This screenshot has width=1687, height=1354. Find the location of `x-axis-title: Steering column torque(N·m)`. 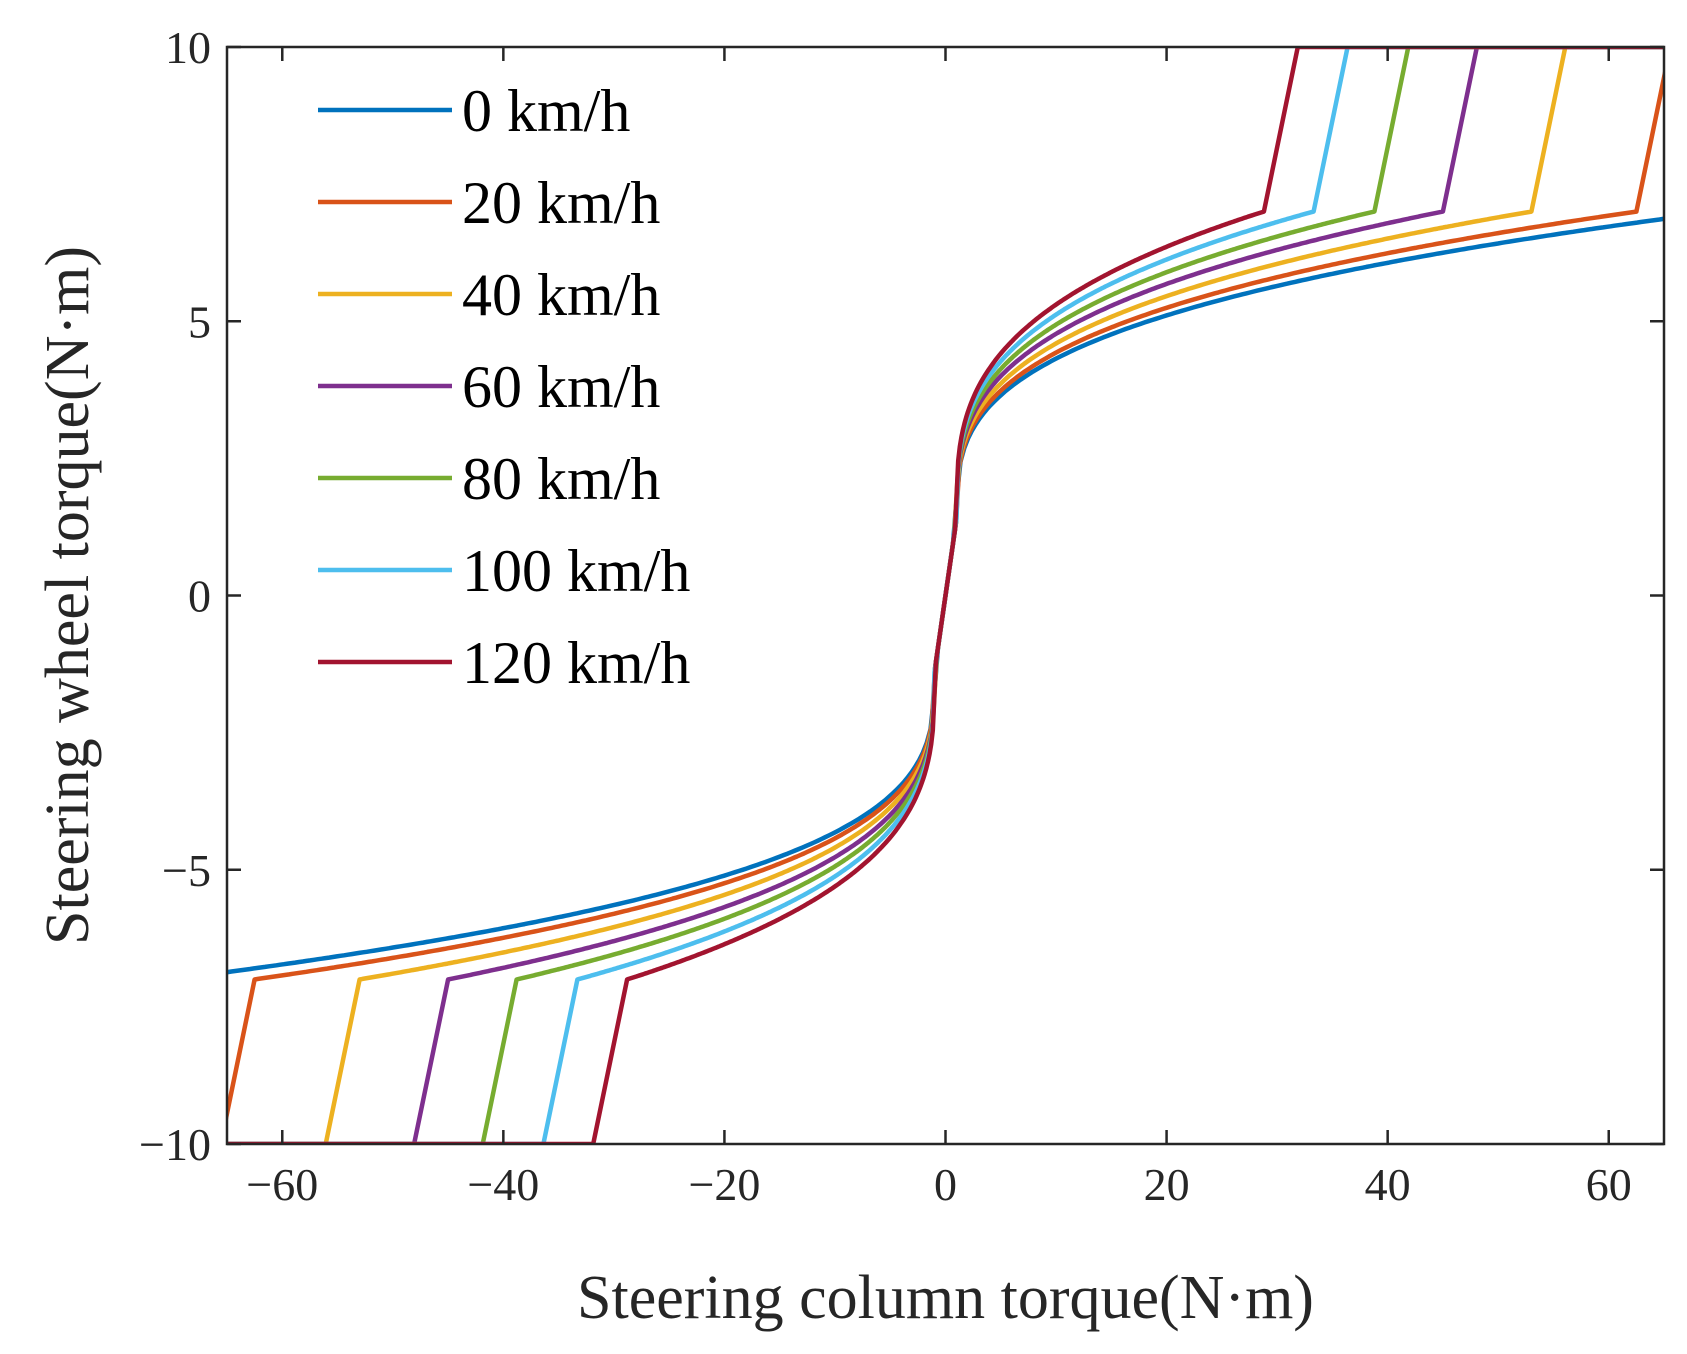

x-axis-title: Steering column torque(N·m) is located at coordinates (945, 1298).